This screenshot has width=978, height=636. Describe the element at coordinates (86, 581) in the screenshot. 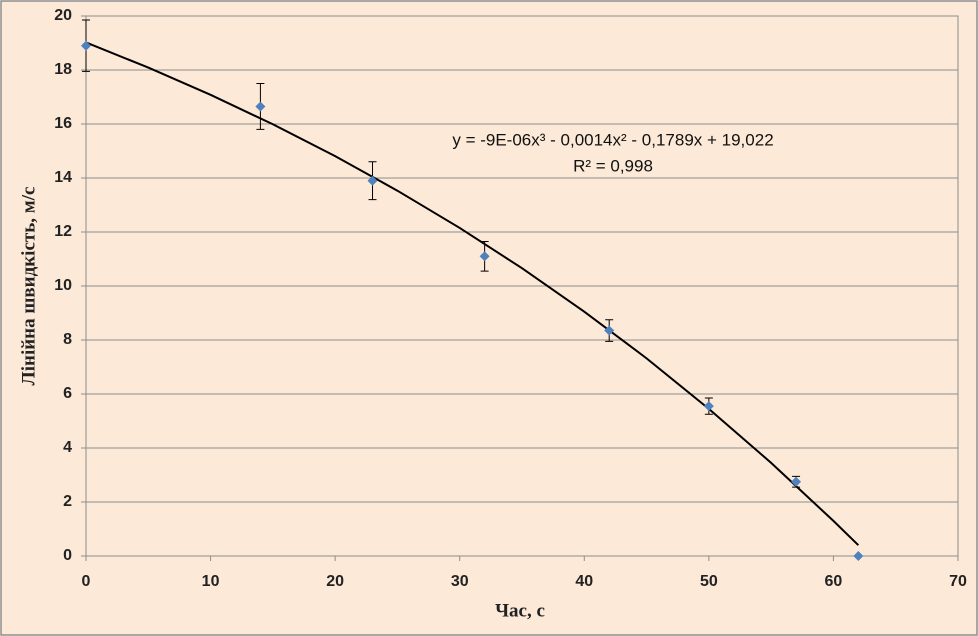

I see `x-tick-label: 0` at that location.